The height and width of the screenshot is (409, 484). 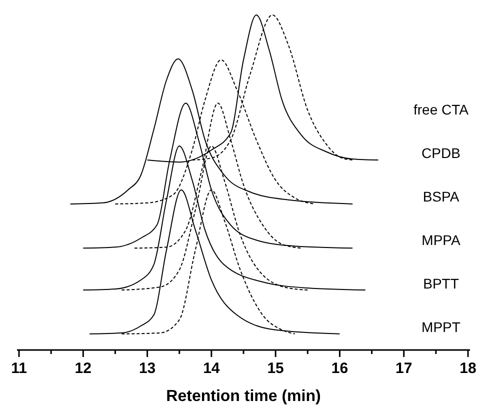 What do you see at coordinates (339, 368) in the screenshot?
I see `x-tick-label: 16` at bounding box center [339, 368].